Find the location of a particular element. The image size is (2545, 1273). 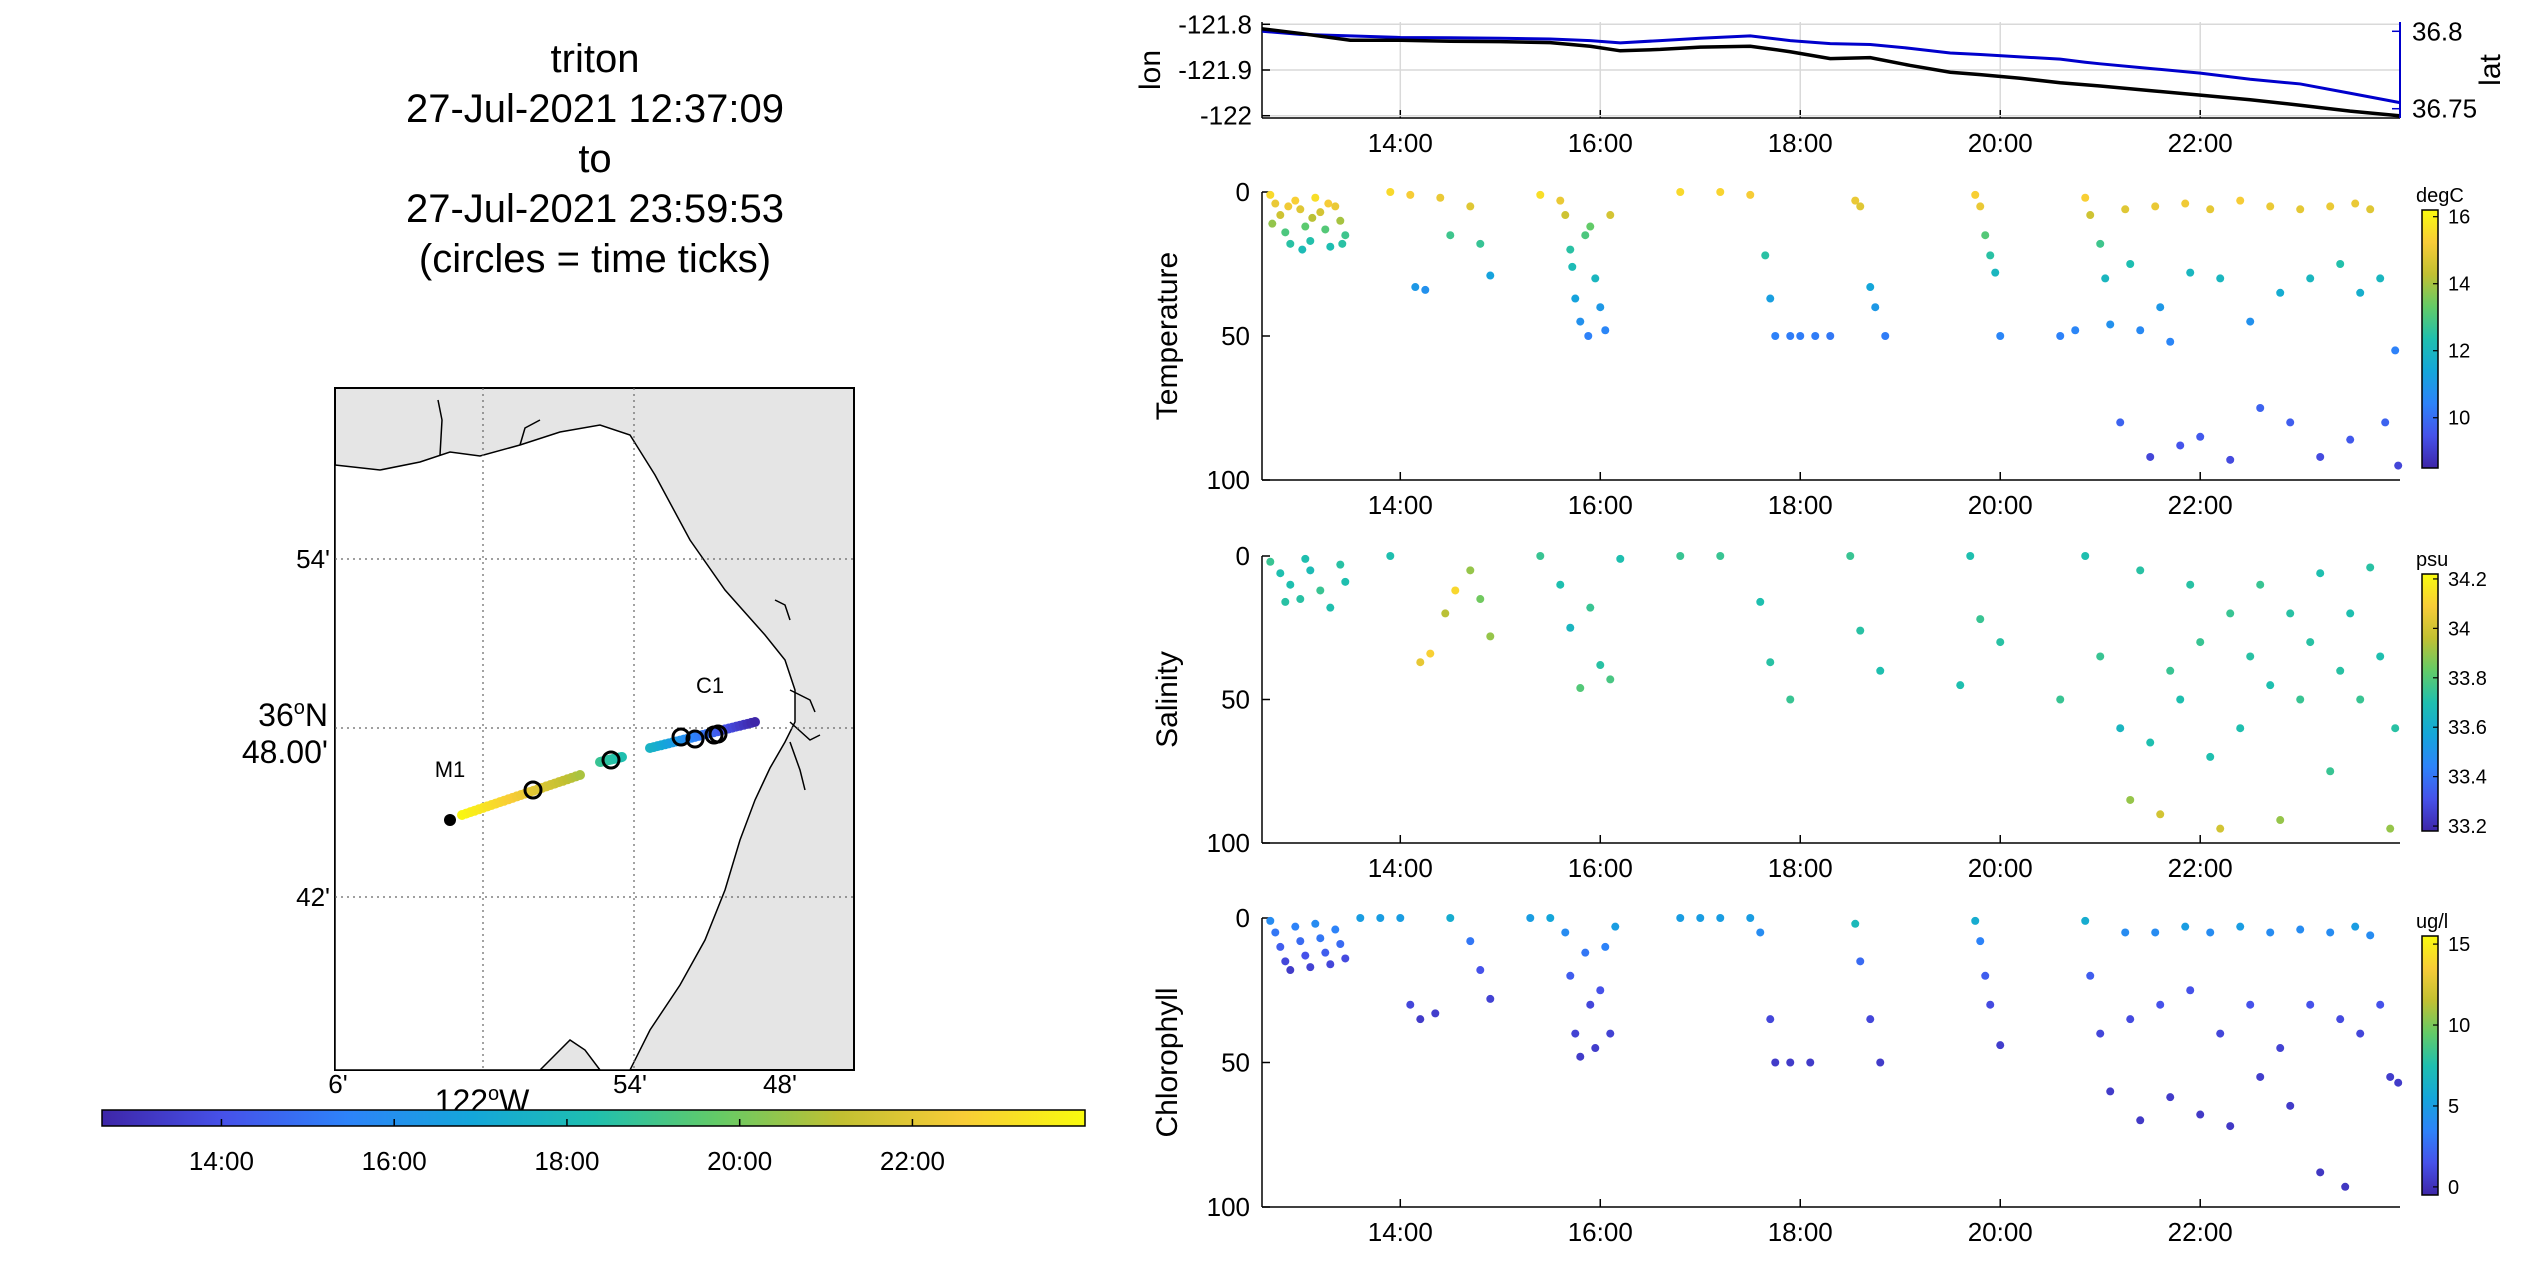

chlorophyll-colorbar-tick-label: 15 is located at coordinates (2459, 945).